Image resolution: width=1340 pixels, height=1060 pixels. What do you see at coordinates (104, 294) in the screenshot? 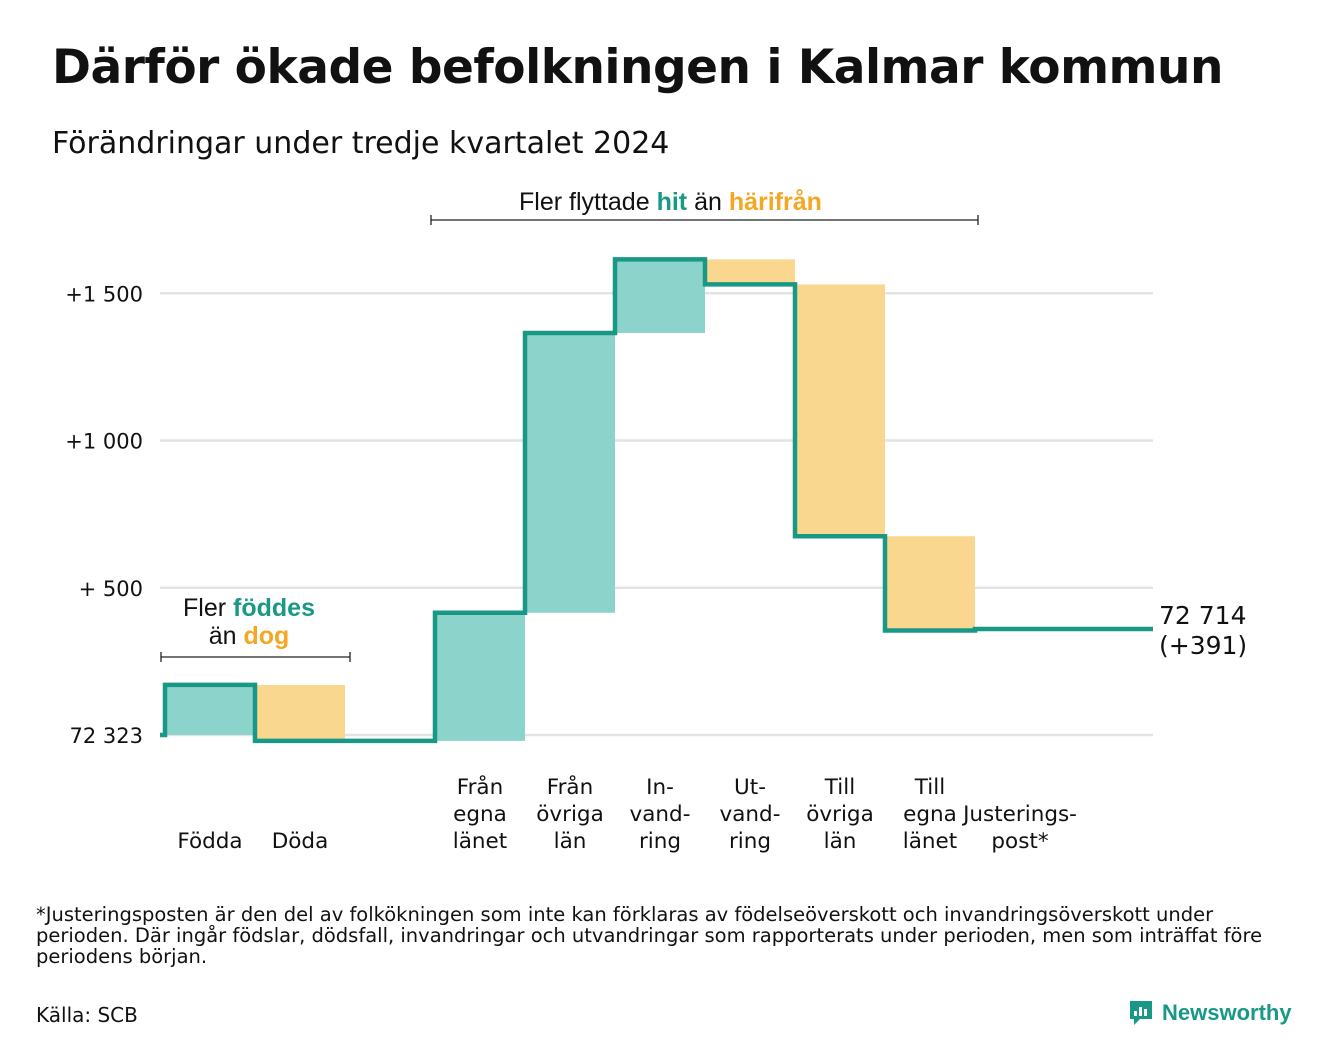
I see `y-tick-label: +1 500` at bounding box center [104, 294].